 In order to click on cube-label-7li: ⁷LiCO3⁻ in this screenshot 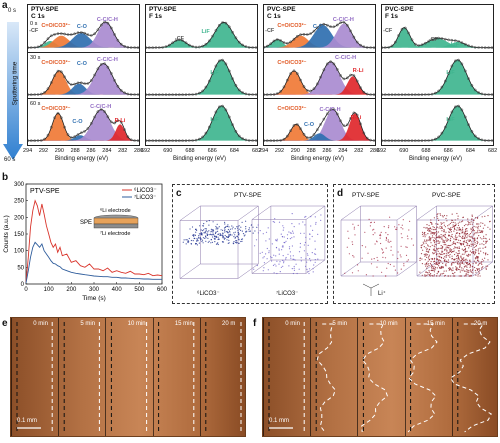, I will do `click(287, 294)`.